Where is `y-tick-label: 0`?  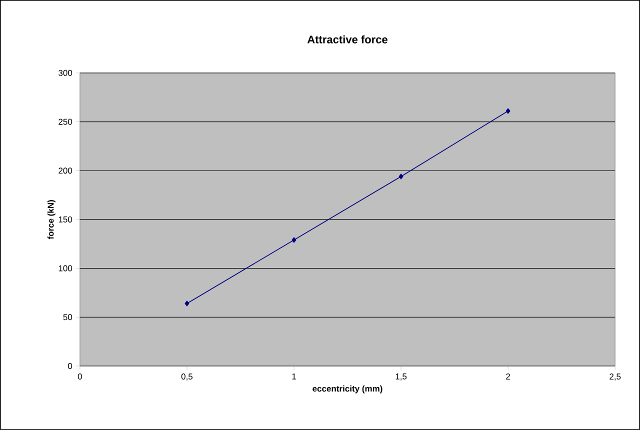 y-tick-label: 0 is located at coordinates (70, 366).